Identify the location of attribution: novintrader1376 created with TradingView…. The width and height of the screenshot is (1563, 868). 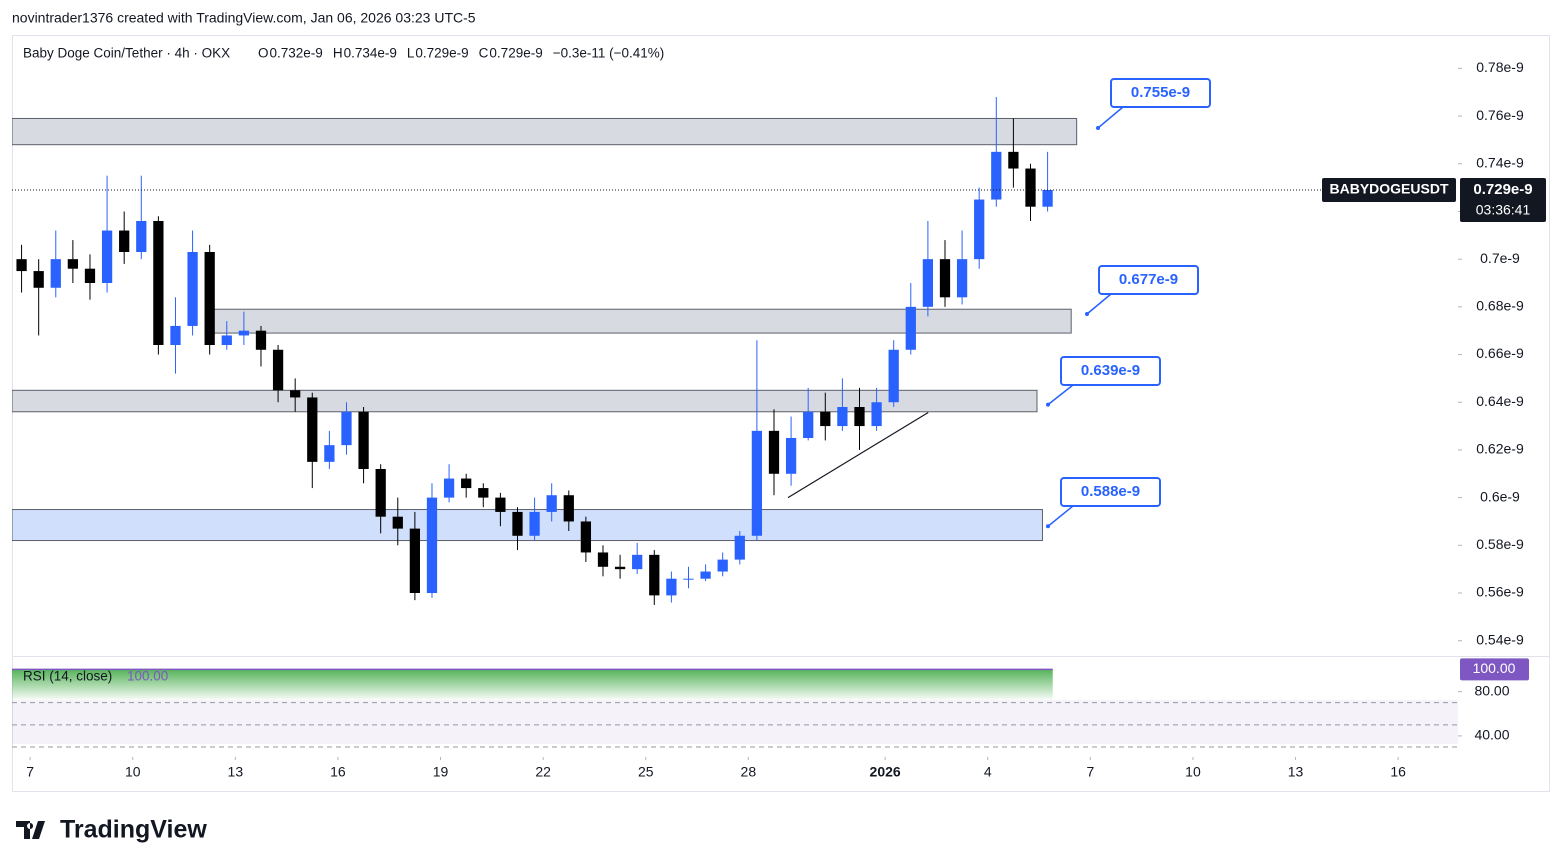
(244, 18).